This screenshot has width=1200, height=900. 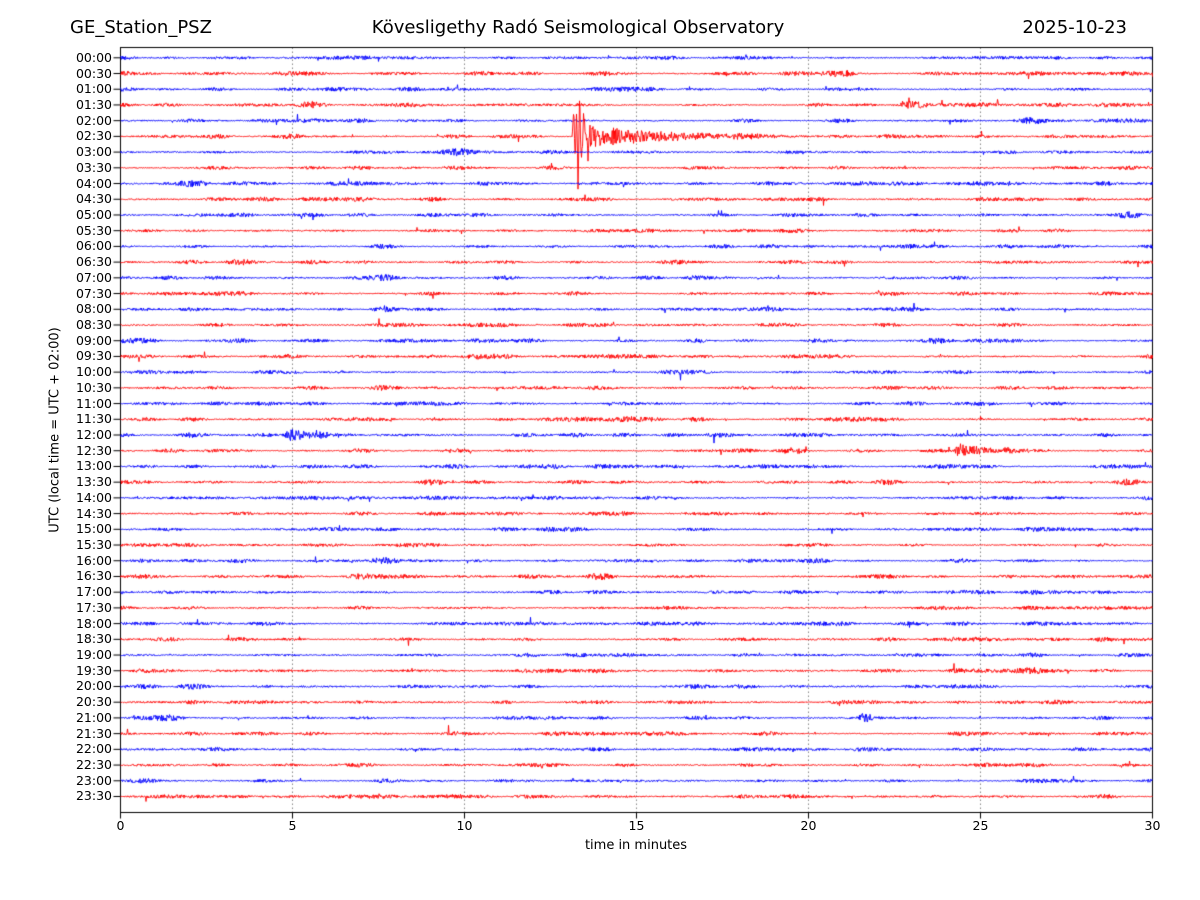 What do you see at coordinates (93, 246) in the screenshot?
I see `row-label: 06:00` at bounding box center [93, 246].